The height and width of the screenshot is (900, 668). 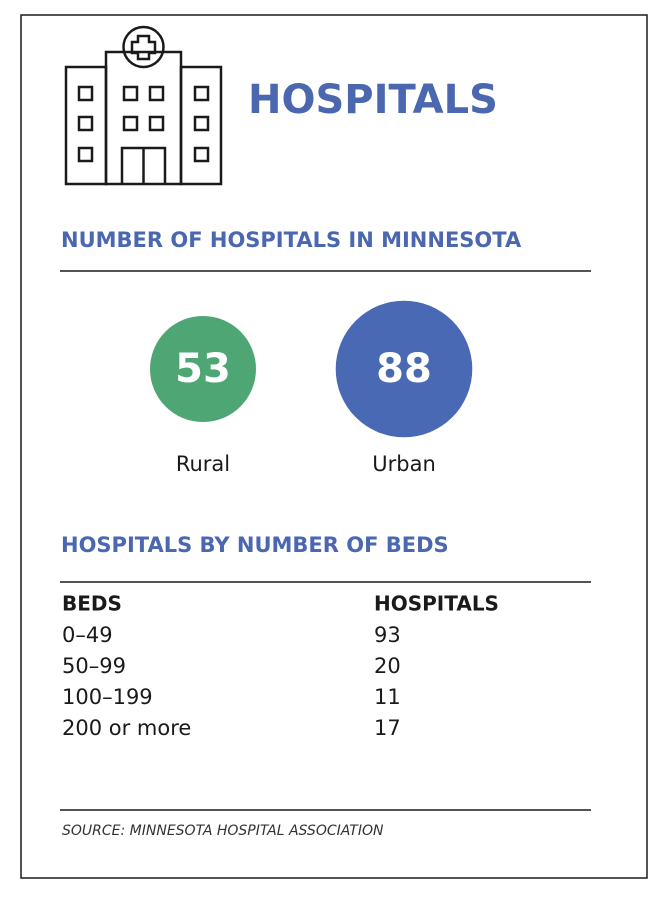 What do you see at coordinates (255, 545) in the screenshot?
I see `section-title: HOSPITALS BY NUMBER OF BEDS` at bounding box center [255, 545].